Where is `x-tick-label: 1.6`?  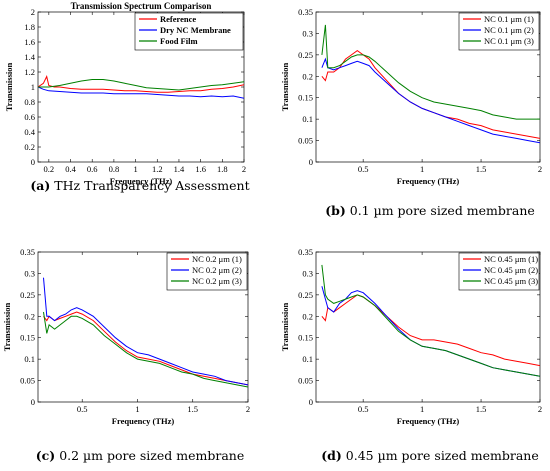
x-tick-label: 1.6 is located at coordinates (200, 169).